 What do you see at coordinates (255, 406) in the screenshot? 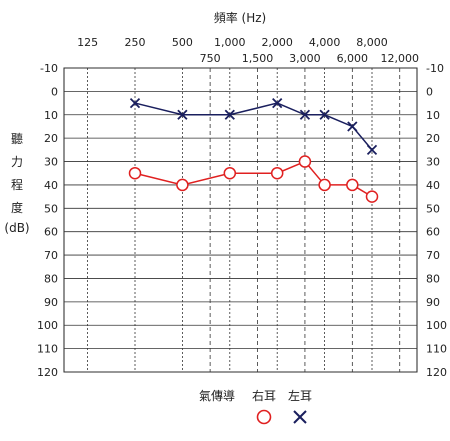
I see `legend: 氣傳導 右耳 左耳` at bounding box center [255, 406].